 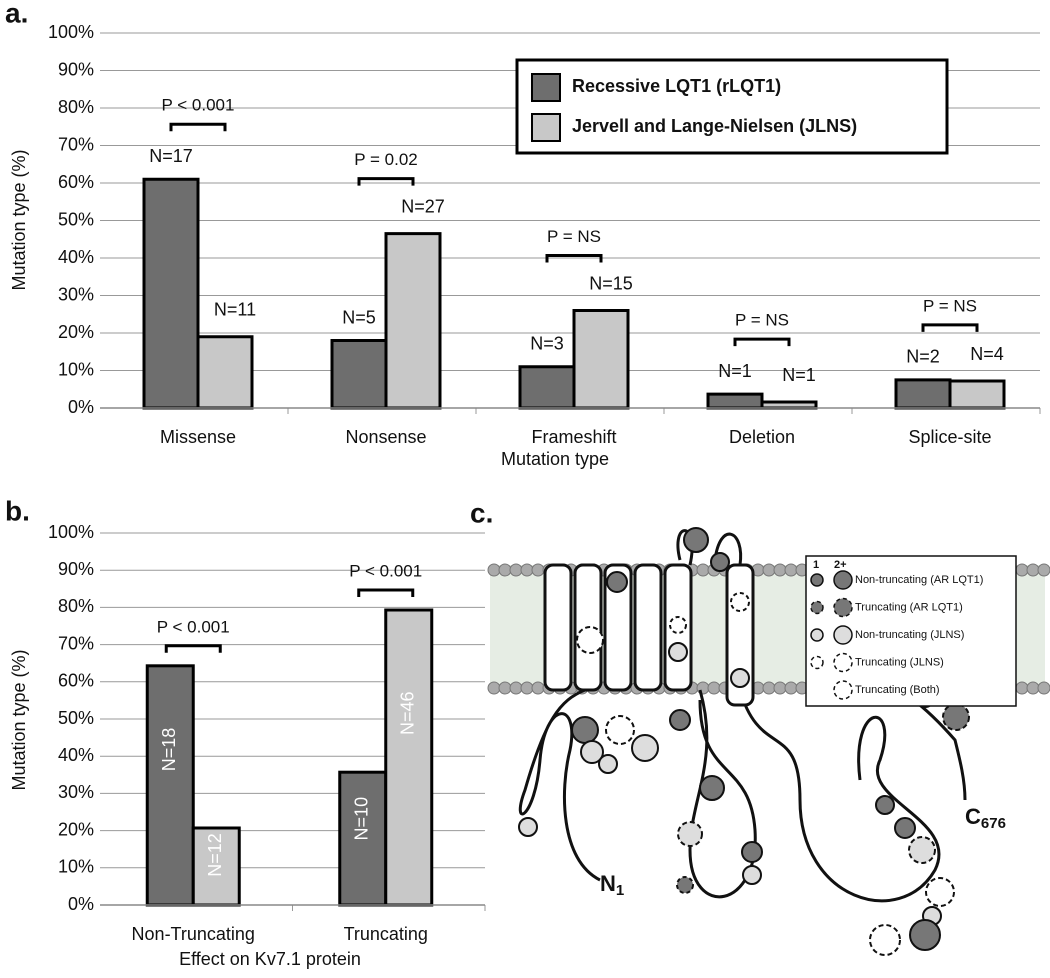 What do you see at coordinates (408, 713) in the screenshot?
I see `bar-count-label: N=46` at bounding box center [408, 713].